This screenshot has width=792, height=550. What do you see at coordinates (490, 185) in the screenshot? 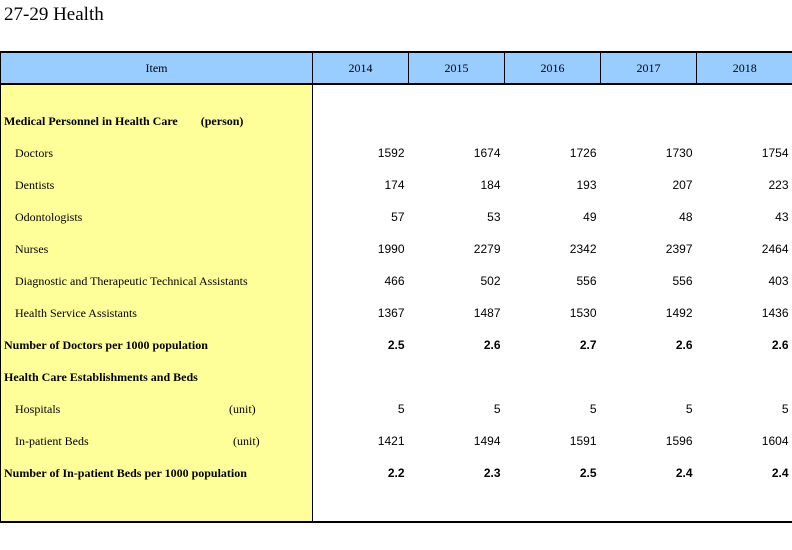
I see `cell-value: 184` at bounding box center [490, 185].